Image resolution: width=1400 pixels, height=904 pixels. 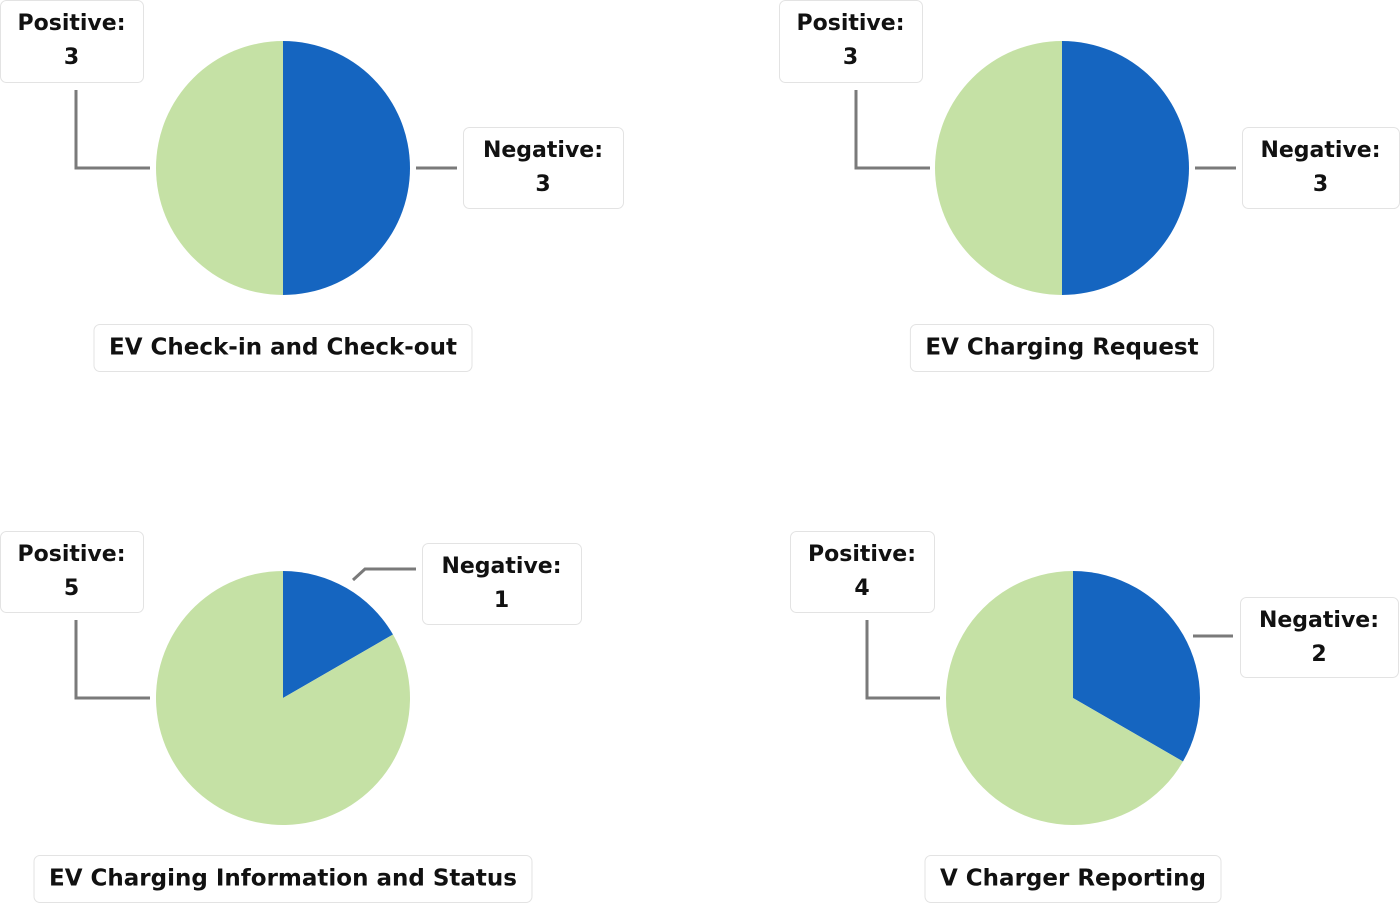 What do you see at coordinates (71, 588) in the screenshot?
I see `label-value: 5` at bounding box center [71, 588].